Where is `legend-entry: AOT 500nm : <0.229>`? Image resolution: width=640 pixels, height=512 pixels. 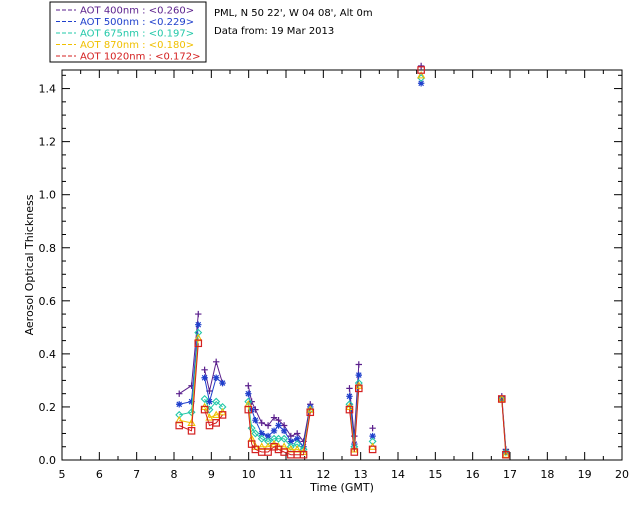 legend-entry: AOT 500nm : <0.229> is located at coordinates (137, 22).